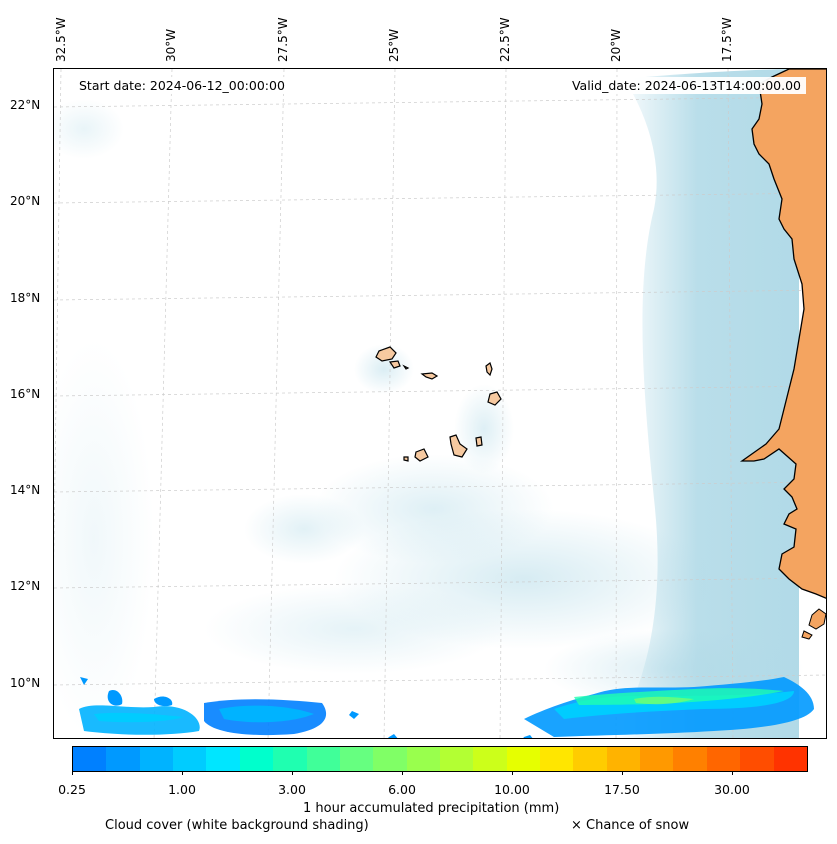  I want to click on colorbar-label: 1 hour accumulated precipitation (mm), so click(431, 808).